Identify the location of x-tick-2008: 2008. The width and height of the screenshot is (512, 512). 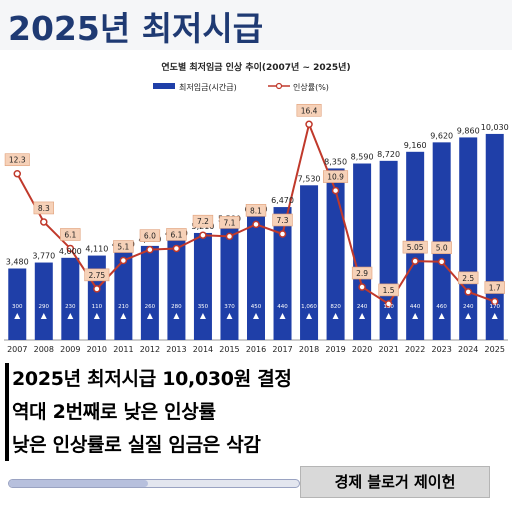
(44, 349).